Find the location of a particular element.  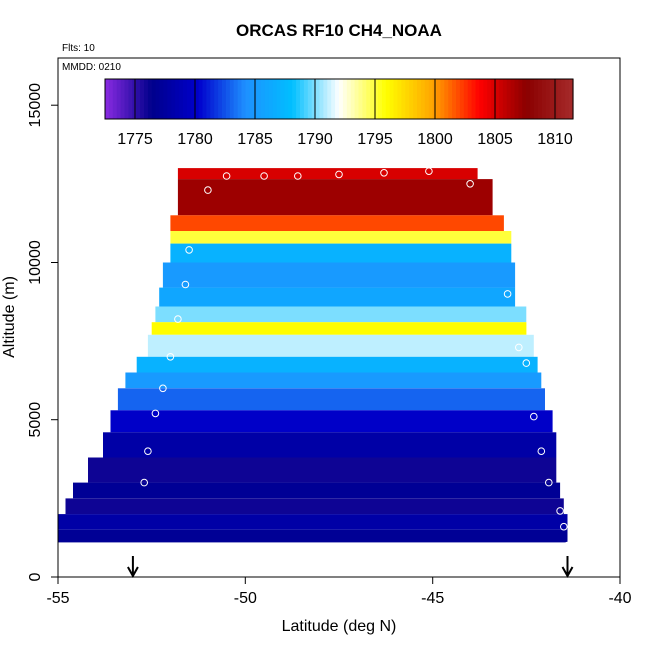

chart-title: ORCAS RF10 CH4_NOAA is located at coordinates (339, 30).